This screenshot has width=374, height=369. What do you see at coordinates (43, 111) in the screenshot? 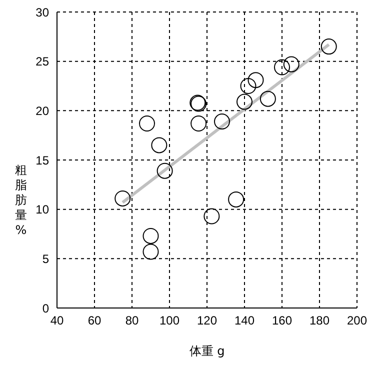
I see `y-tick-label: 20` at bounding box center [43, 111].